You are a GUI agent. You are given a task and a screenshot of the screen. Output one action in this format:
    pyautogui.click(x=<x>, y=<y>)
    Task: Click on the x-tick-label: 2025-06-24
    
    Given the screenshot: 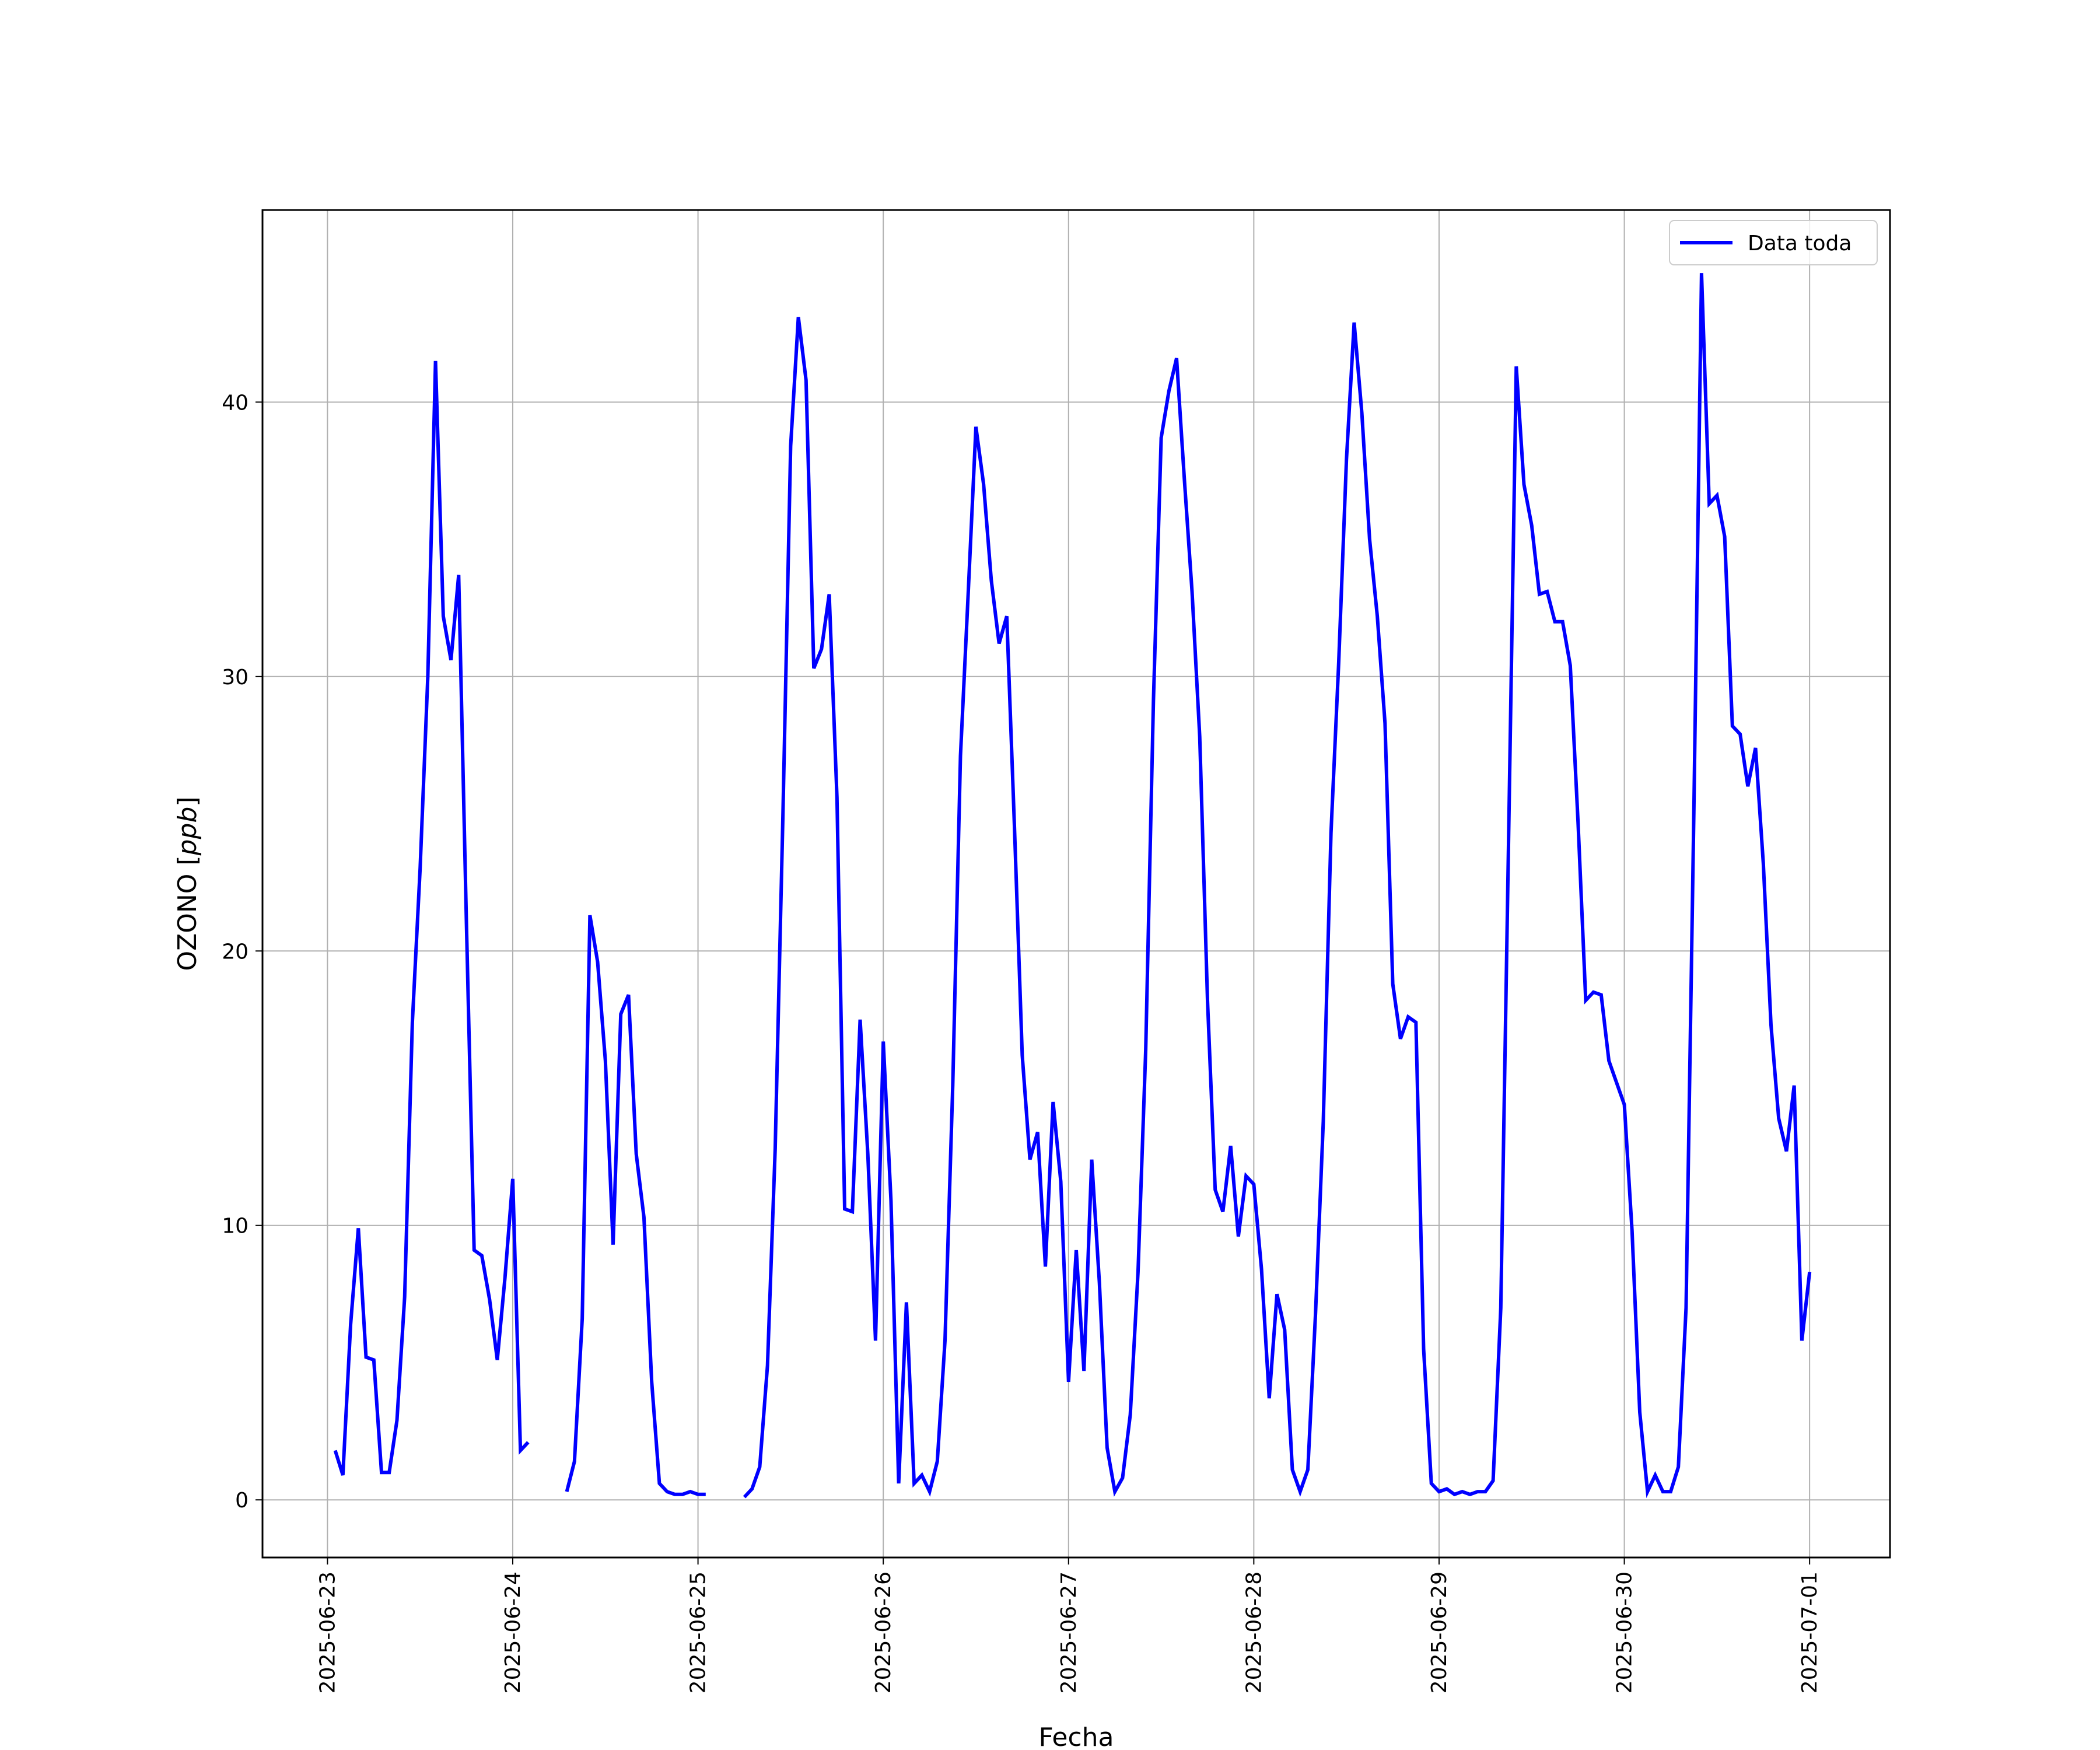 What is the action you would take?
    pyautogui.click(x=513, y=1632)
    